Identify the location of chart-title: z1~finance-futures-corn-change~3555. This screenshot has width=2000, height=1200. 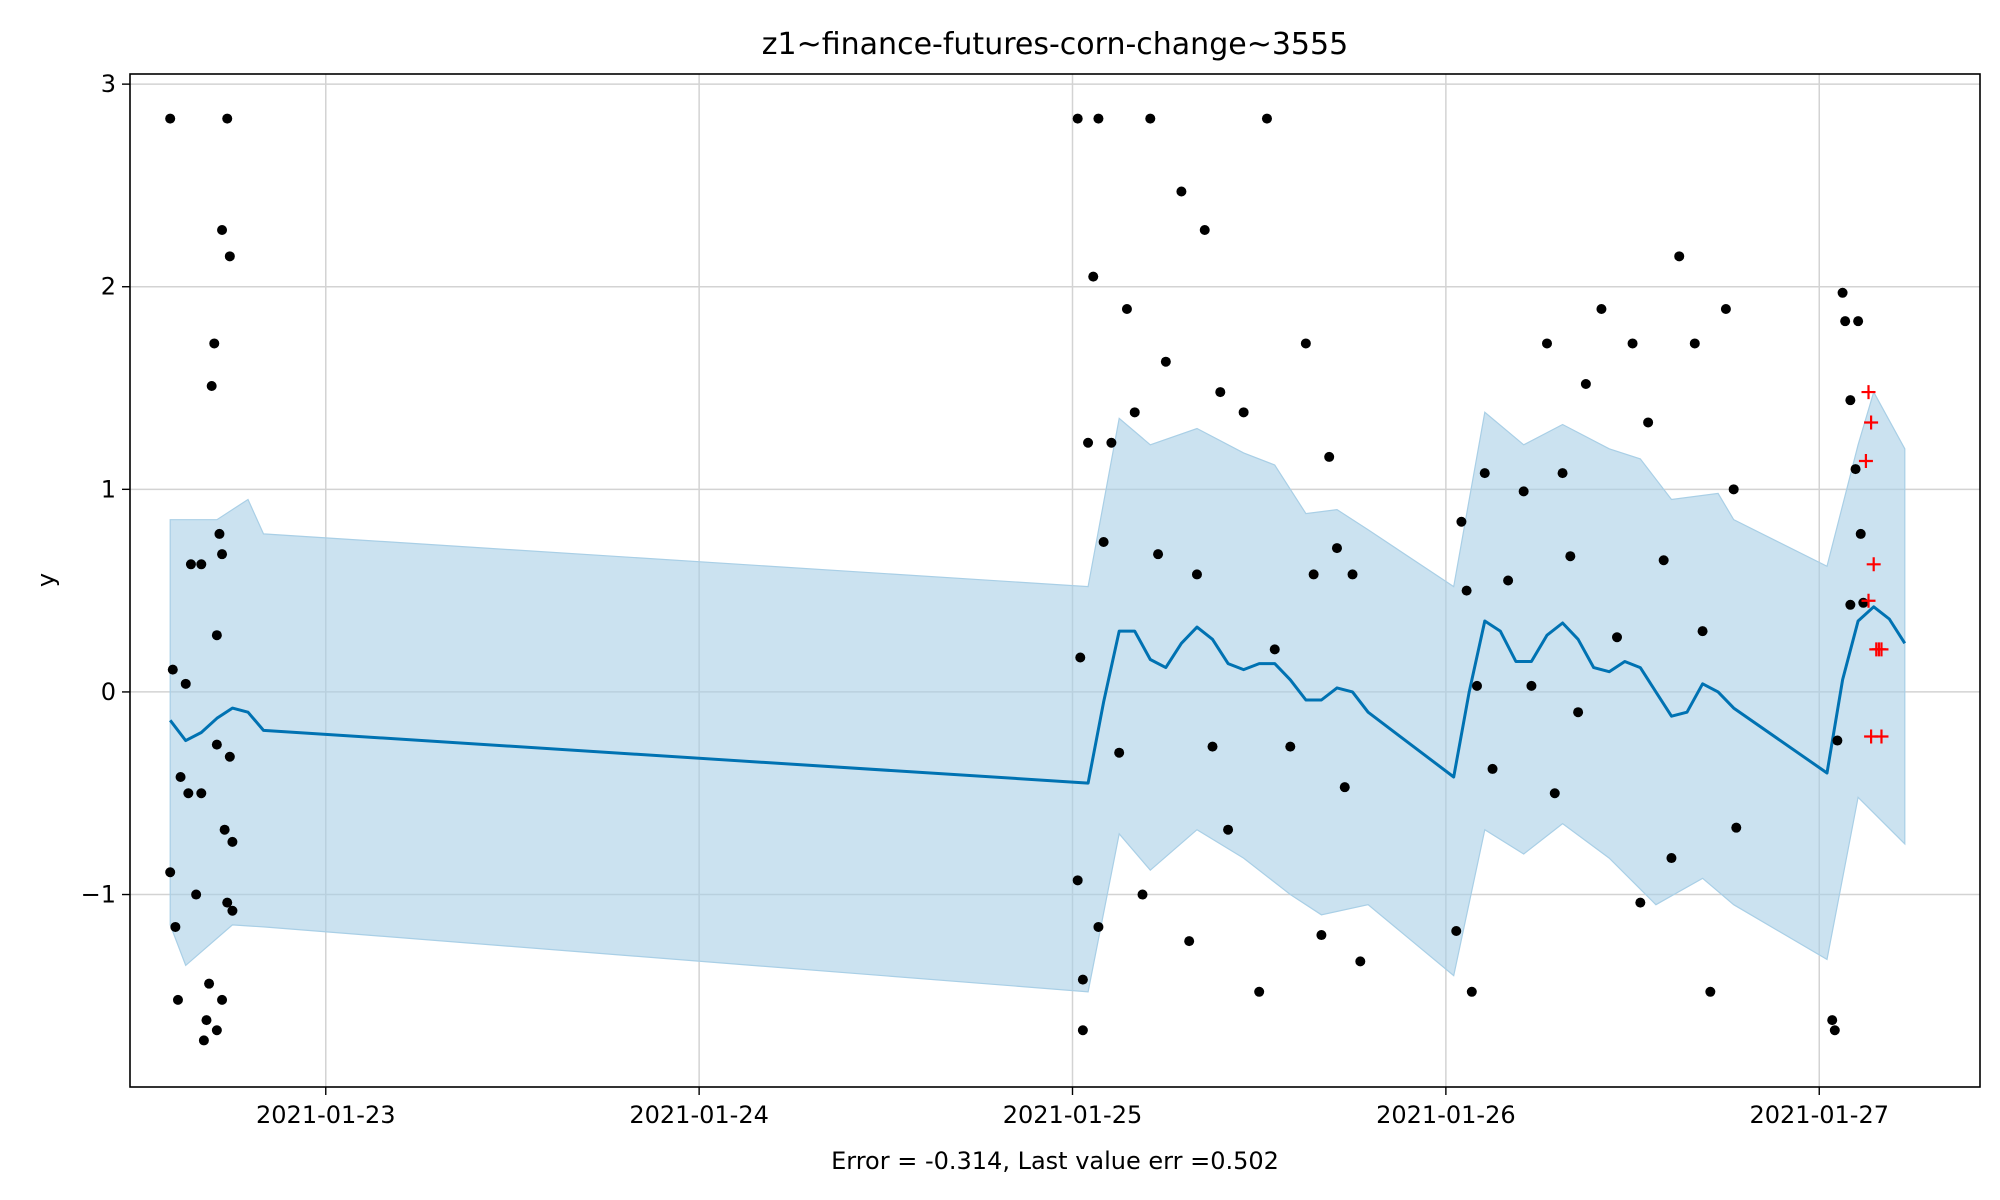
(1055, 44).